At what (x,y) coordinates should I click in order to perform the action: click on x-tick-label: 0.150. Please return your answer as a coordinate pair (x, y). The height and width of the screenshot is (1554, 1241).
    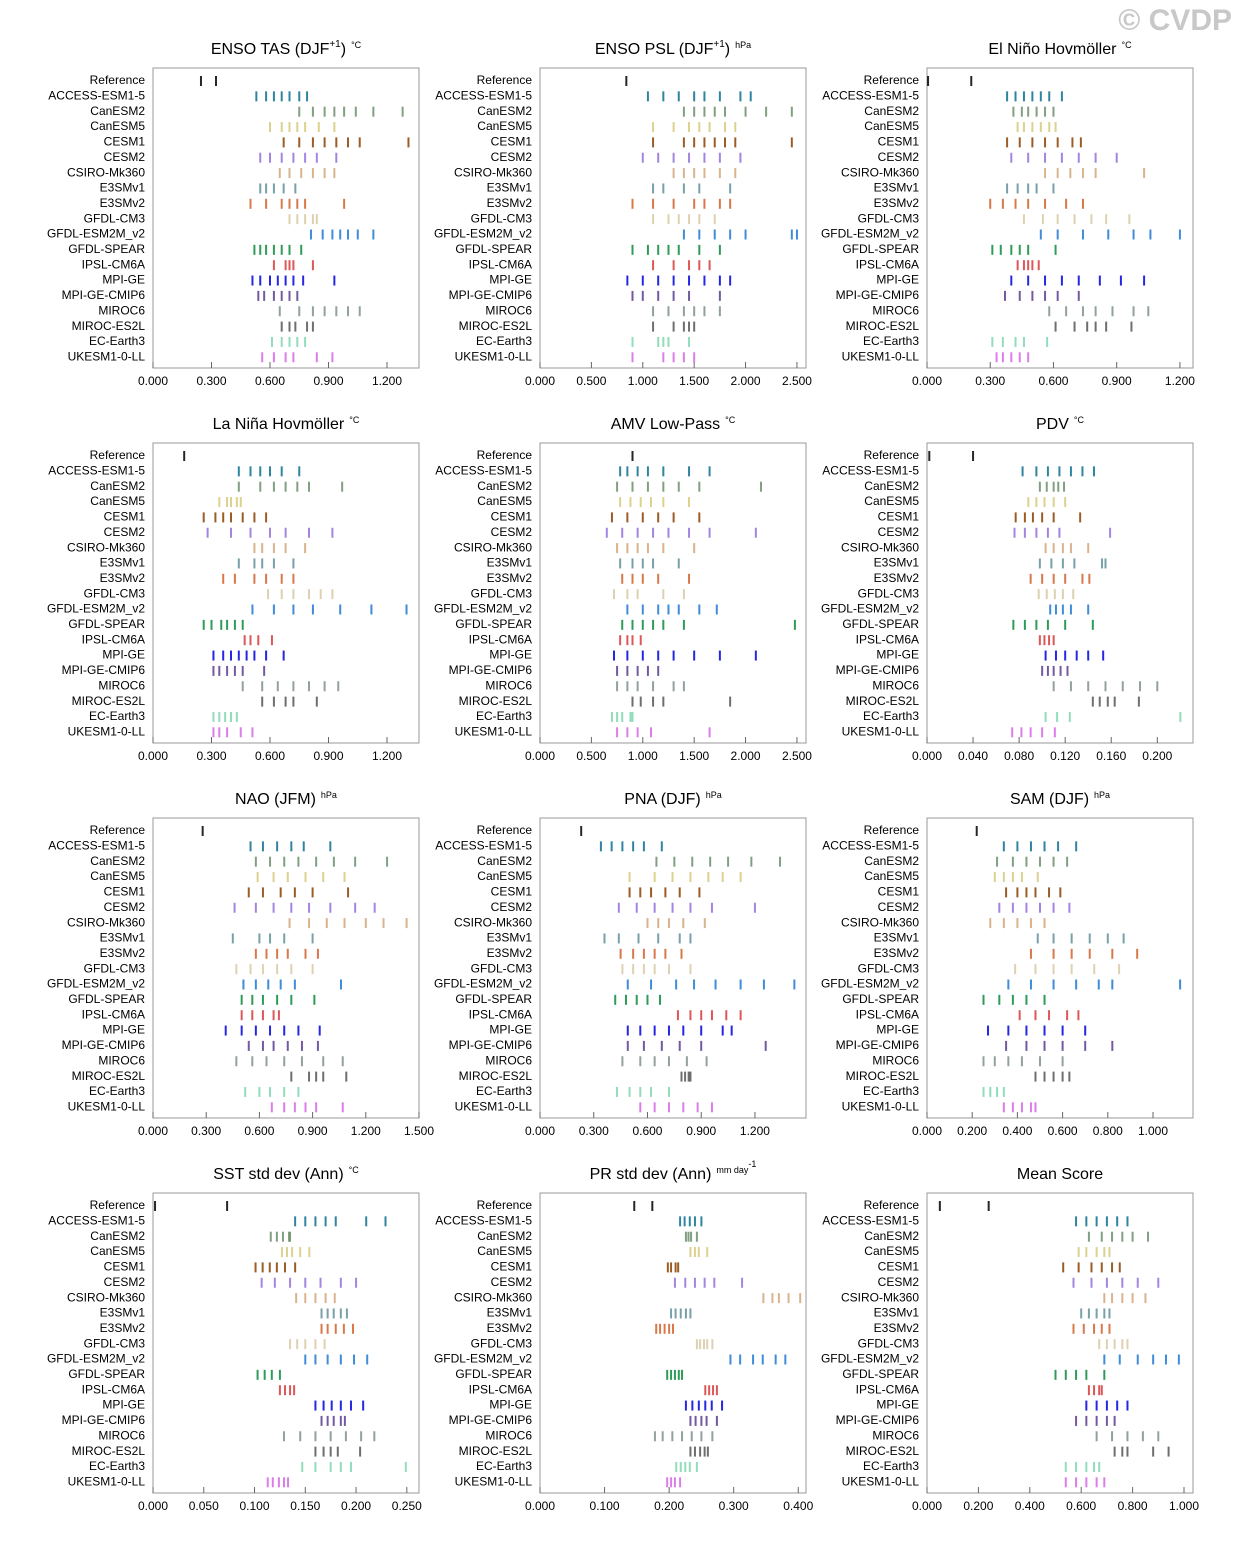
    Looking at the image, I should click on (305, 1506).